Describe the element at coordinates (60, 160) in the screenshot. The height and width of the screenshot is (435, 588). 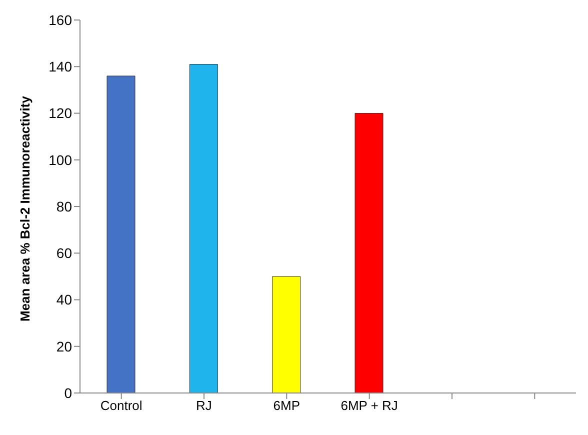
I see `y-tick-label: 100` at that location.